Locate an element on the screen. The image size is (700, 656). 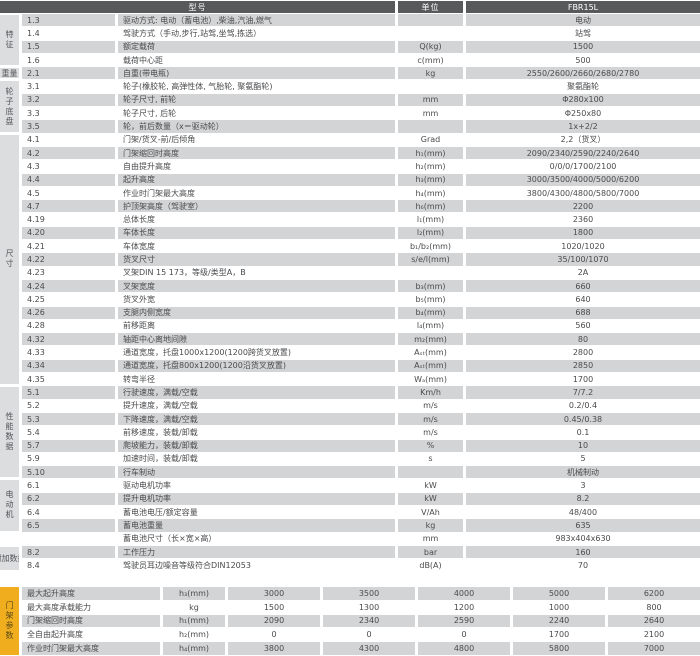
spec-row-number: 1.4 is located at coordinates (68, 34).